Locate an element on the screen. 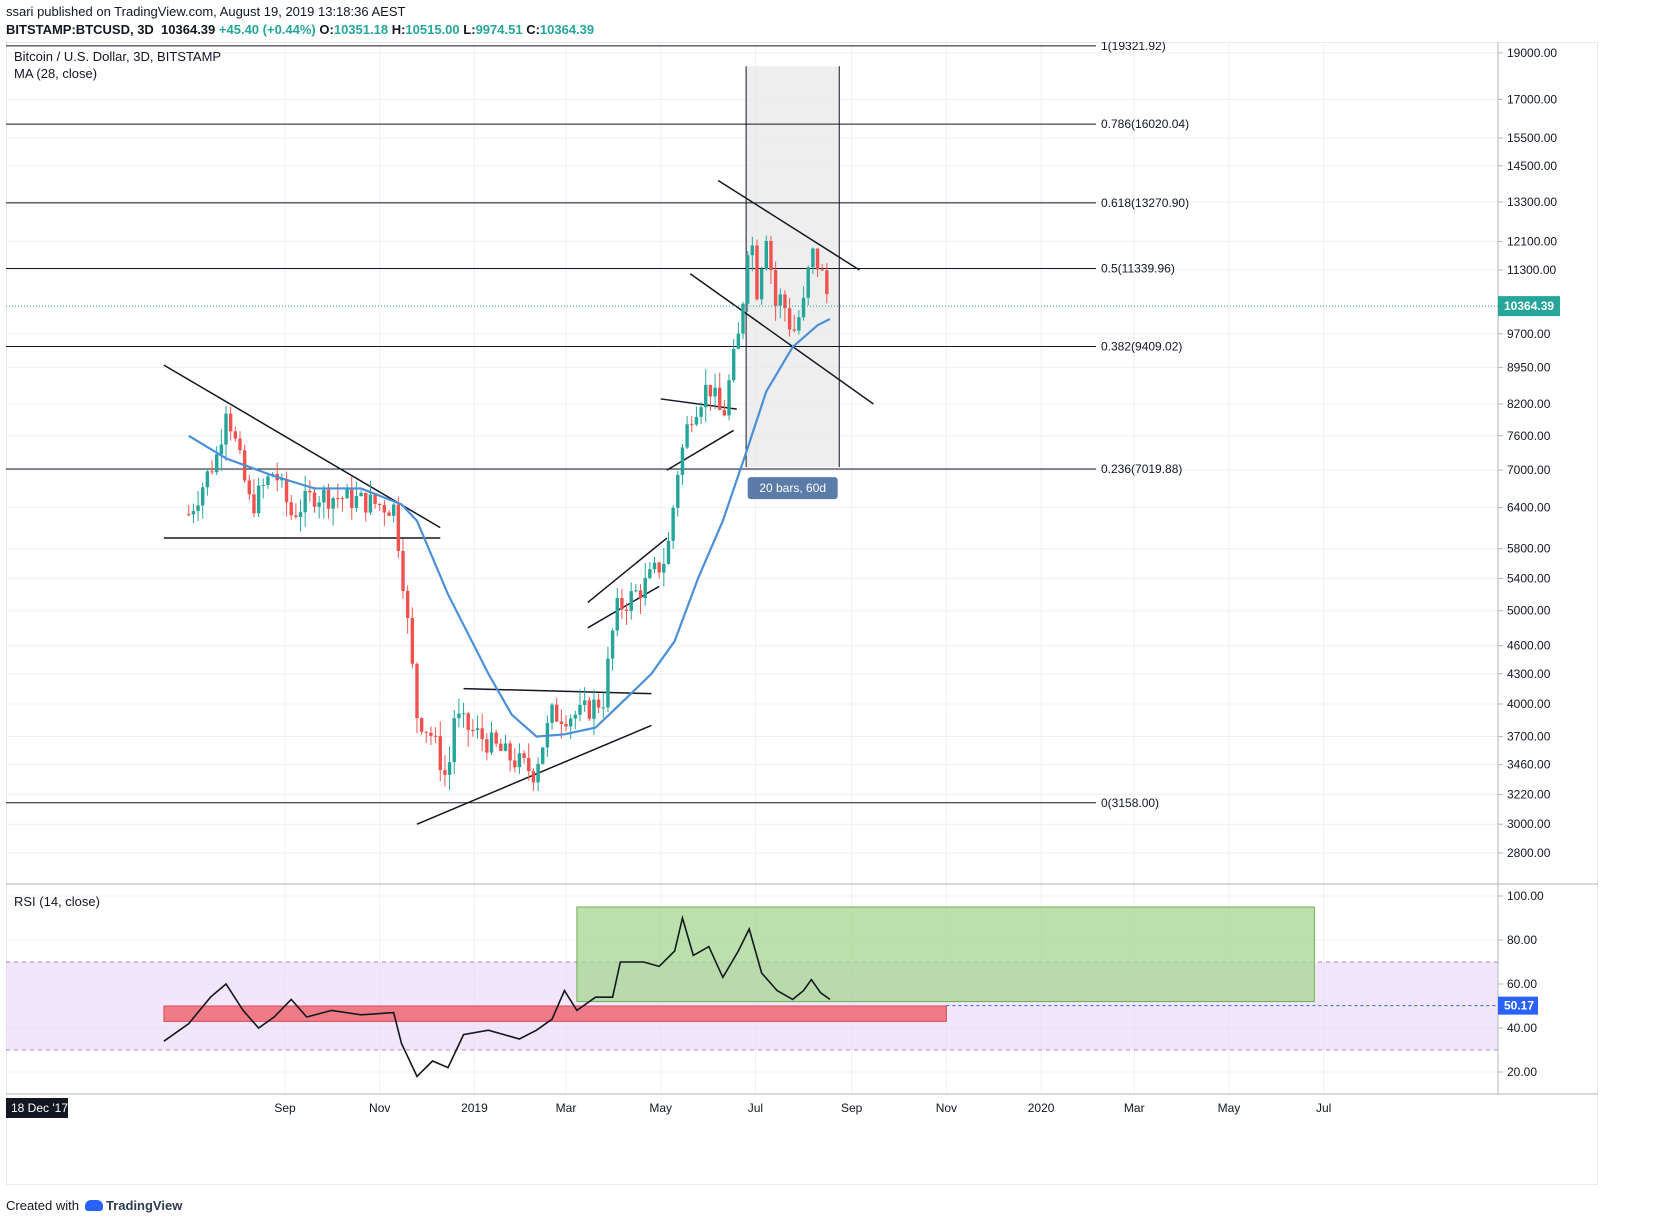 Image resolution: width=1670 pixels, height=1220 pixels. rsi-line is located at coordinates (497, 996).